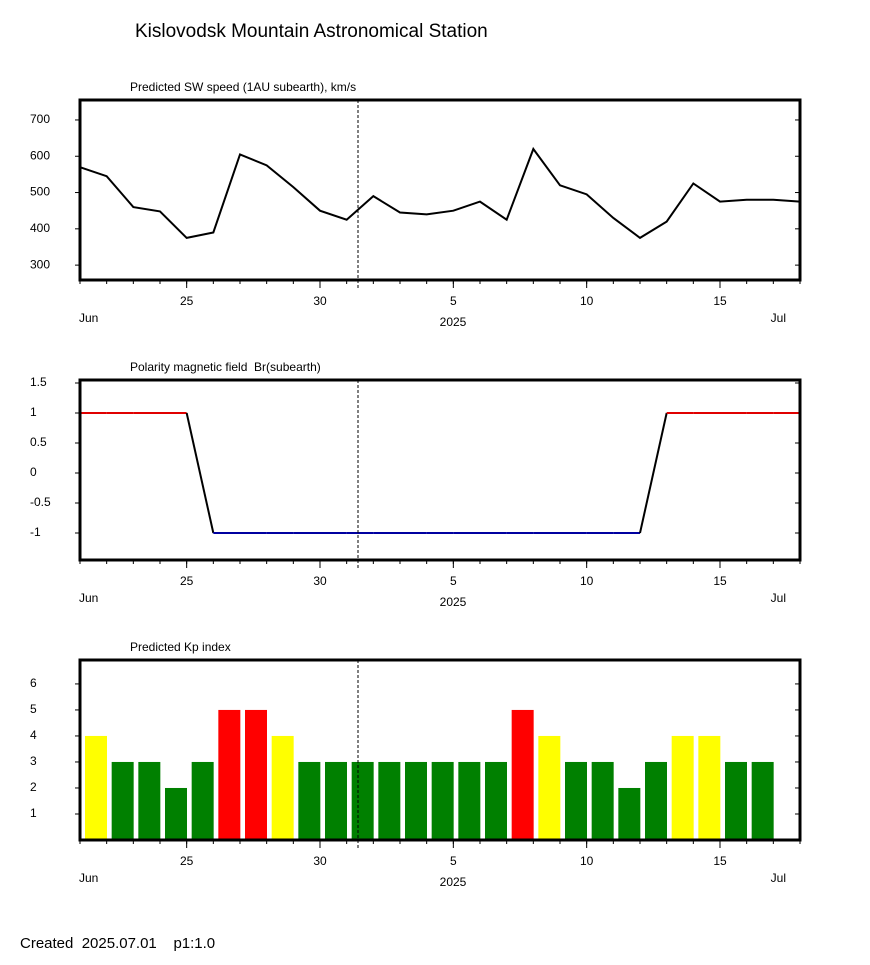  I want to click on page-title: Kislovodsk Mountain Astronomical Station, so click(311, 31).